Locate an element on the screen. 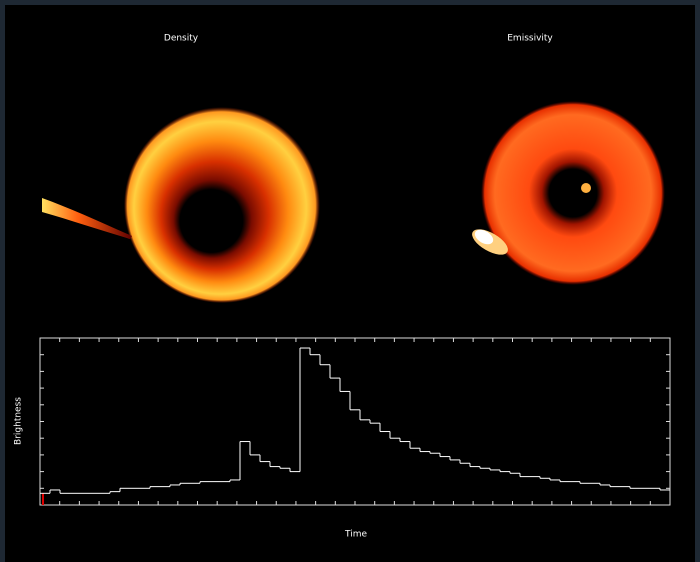 This screenshot has height=562, width=700. accretion-stream is located at coordinates (87, 218).